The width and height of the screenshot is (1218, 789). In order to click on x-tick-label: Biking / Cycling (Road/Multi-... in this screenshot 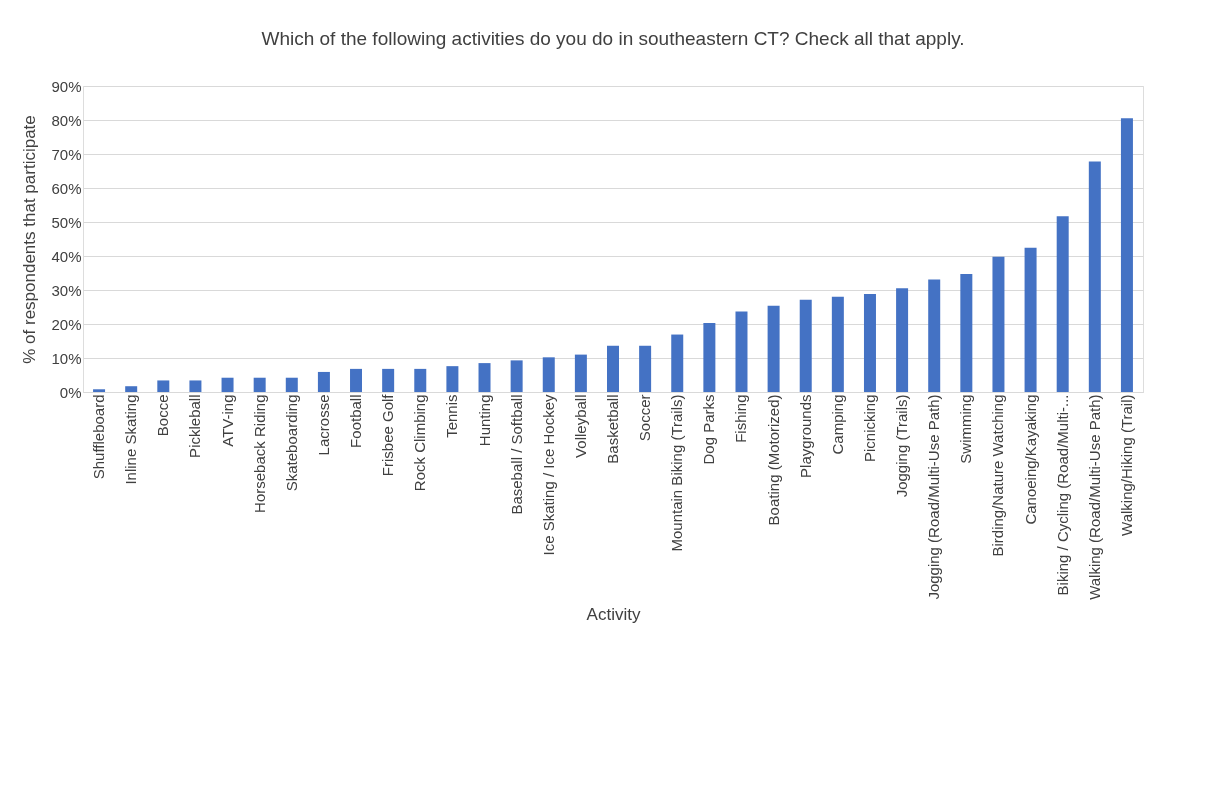, I will do `click(1062, 495)`.